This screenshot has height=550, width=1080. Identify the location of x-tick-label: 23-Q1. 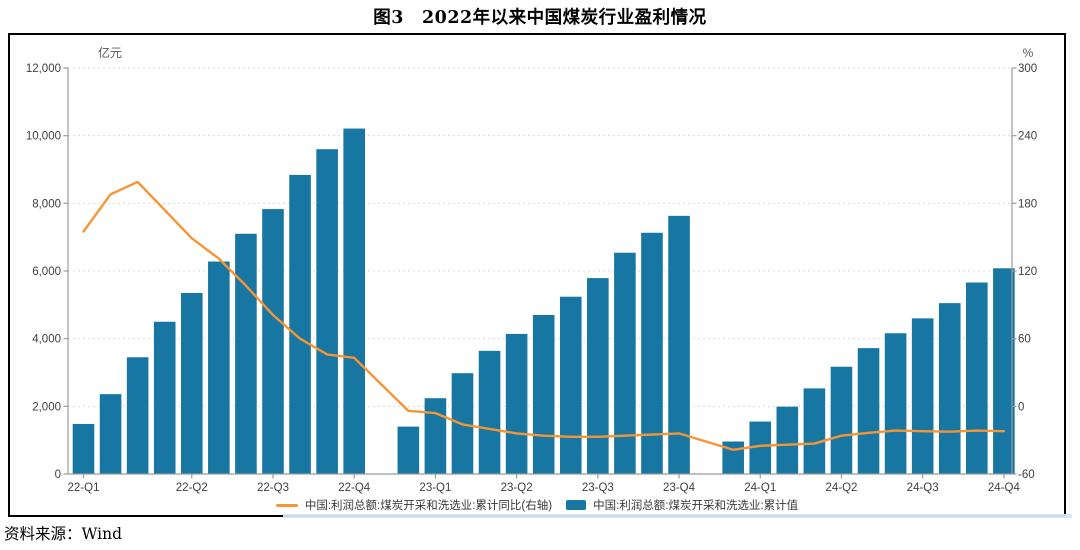
(435, 488).